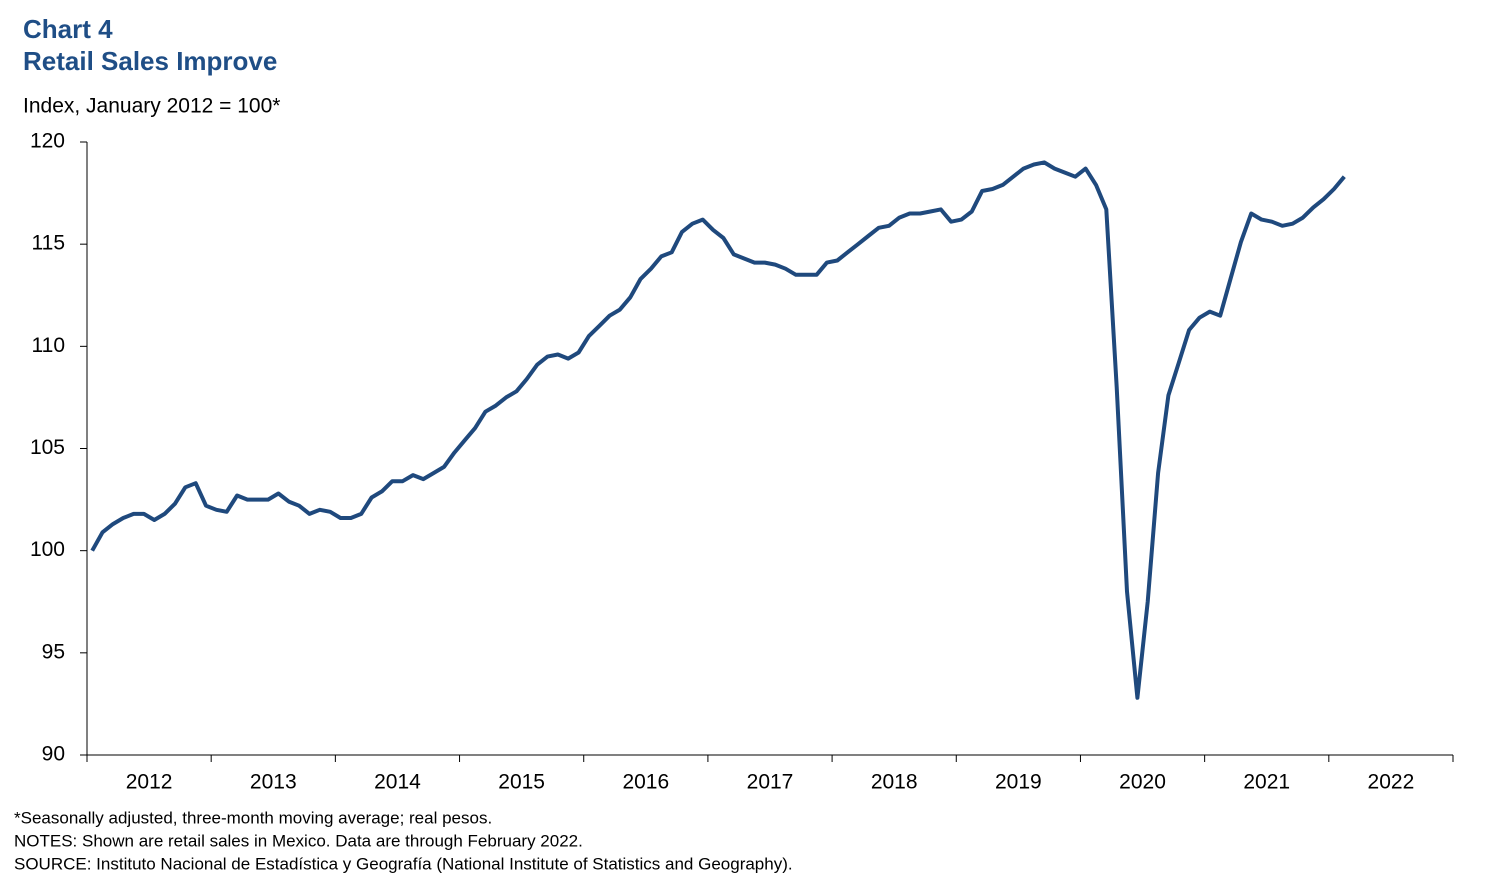 This screenshot has width=1496, height=884. Describe the element at coordinates (397, 782) in the screenshot. I see `x-tick-label: 2014` at that location.